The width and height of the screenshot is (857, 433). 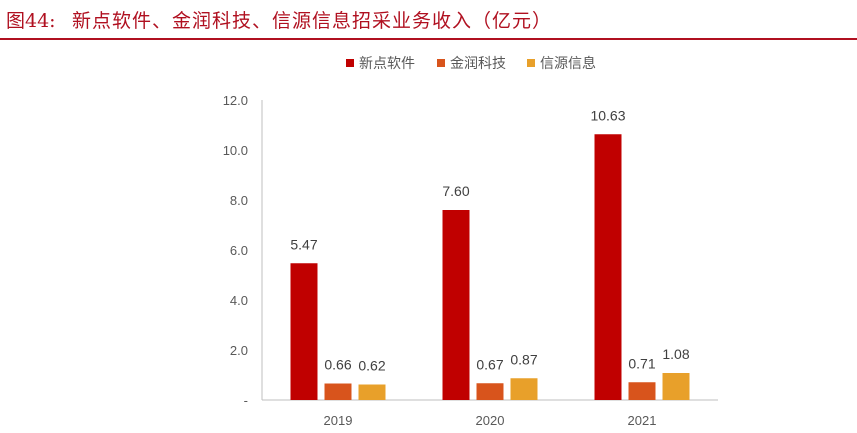 What do you see at coordinates (489, 364) in the screenshot?
I see `data-label: 0.67` at bounding box center [489, 364].